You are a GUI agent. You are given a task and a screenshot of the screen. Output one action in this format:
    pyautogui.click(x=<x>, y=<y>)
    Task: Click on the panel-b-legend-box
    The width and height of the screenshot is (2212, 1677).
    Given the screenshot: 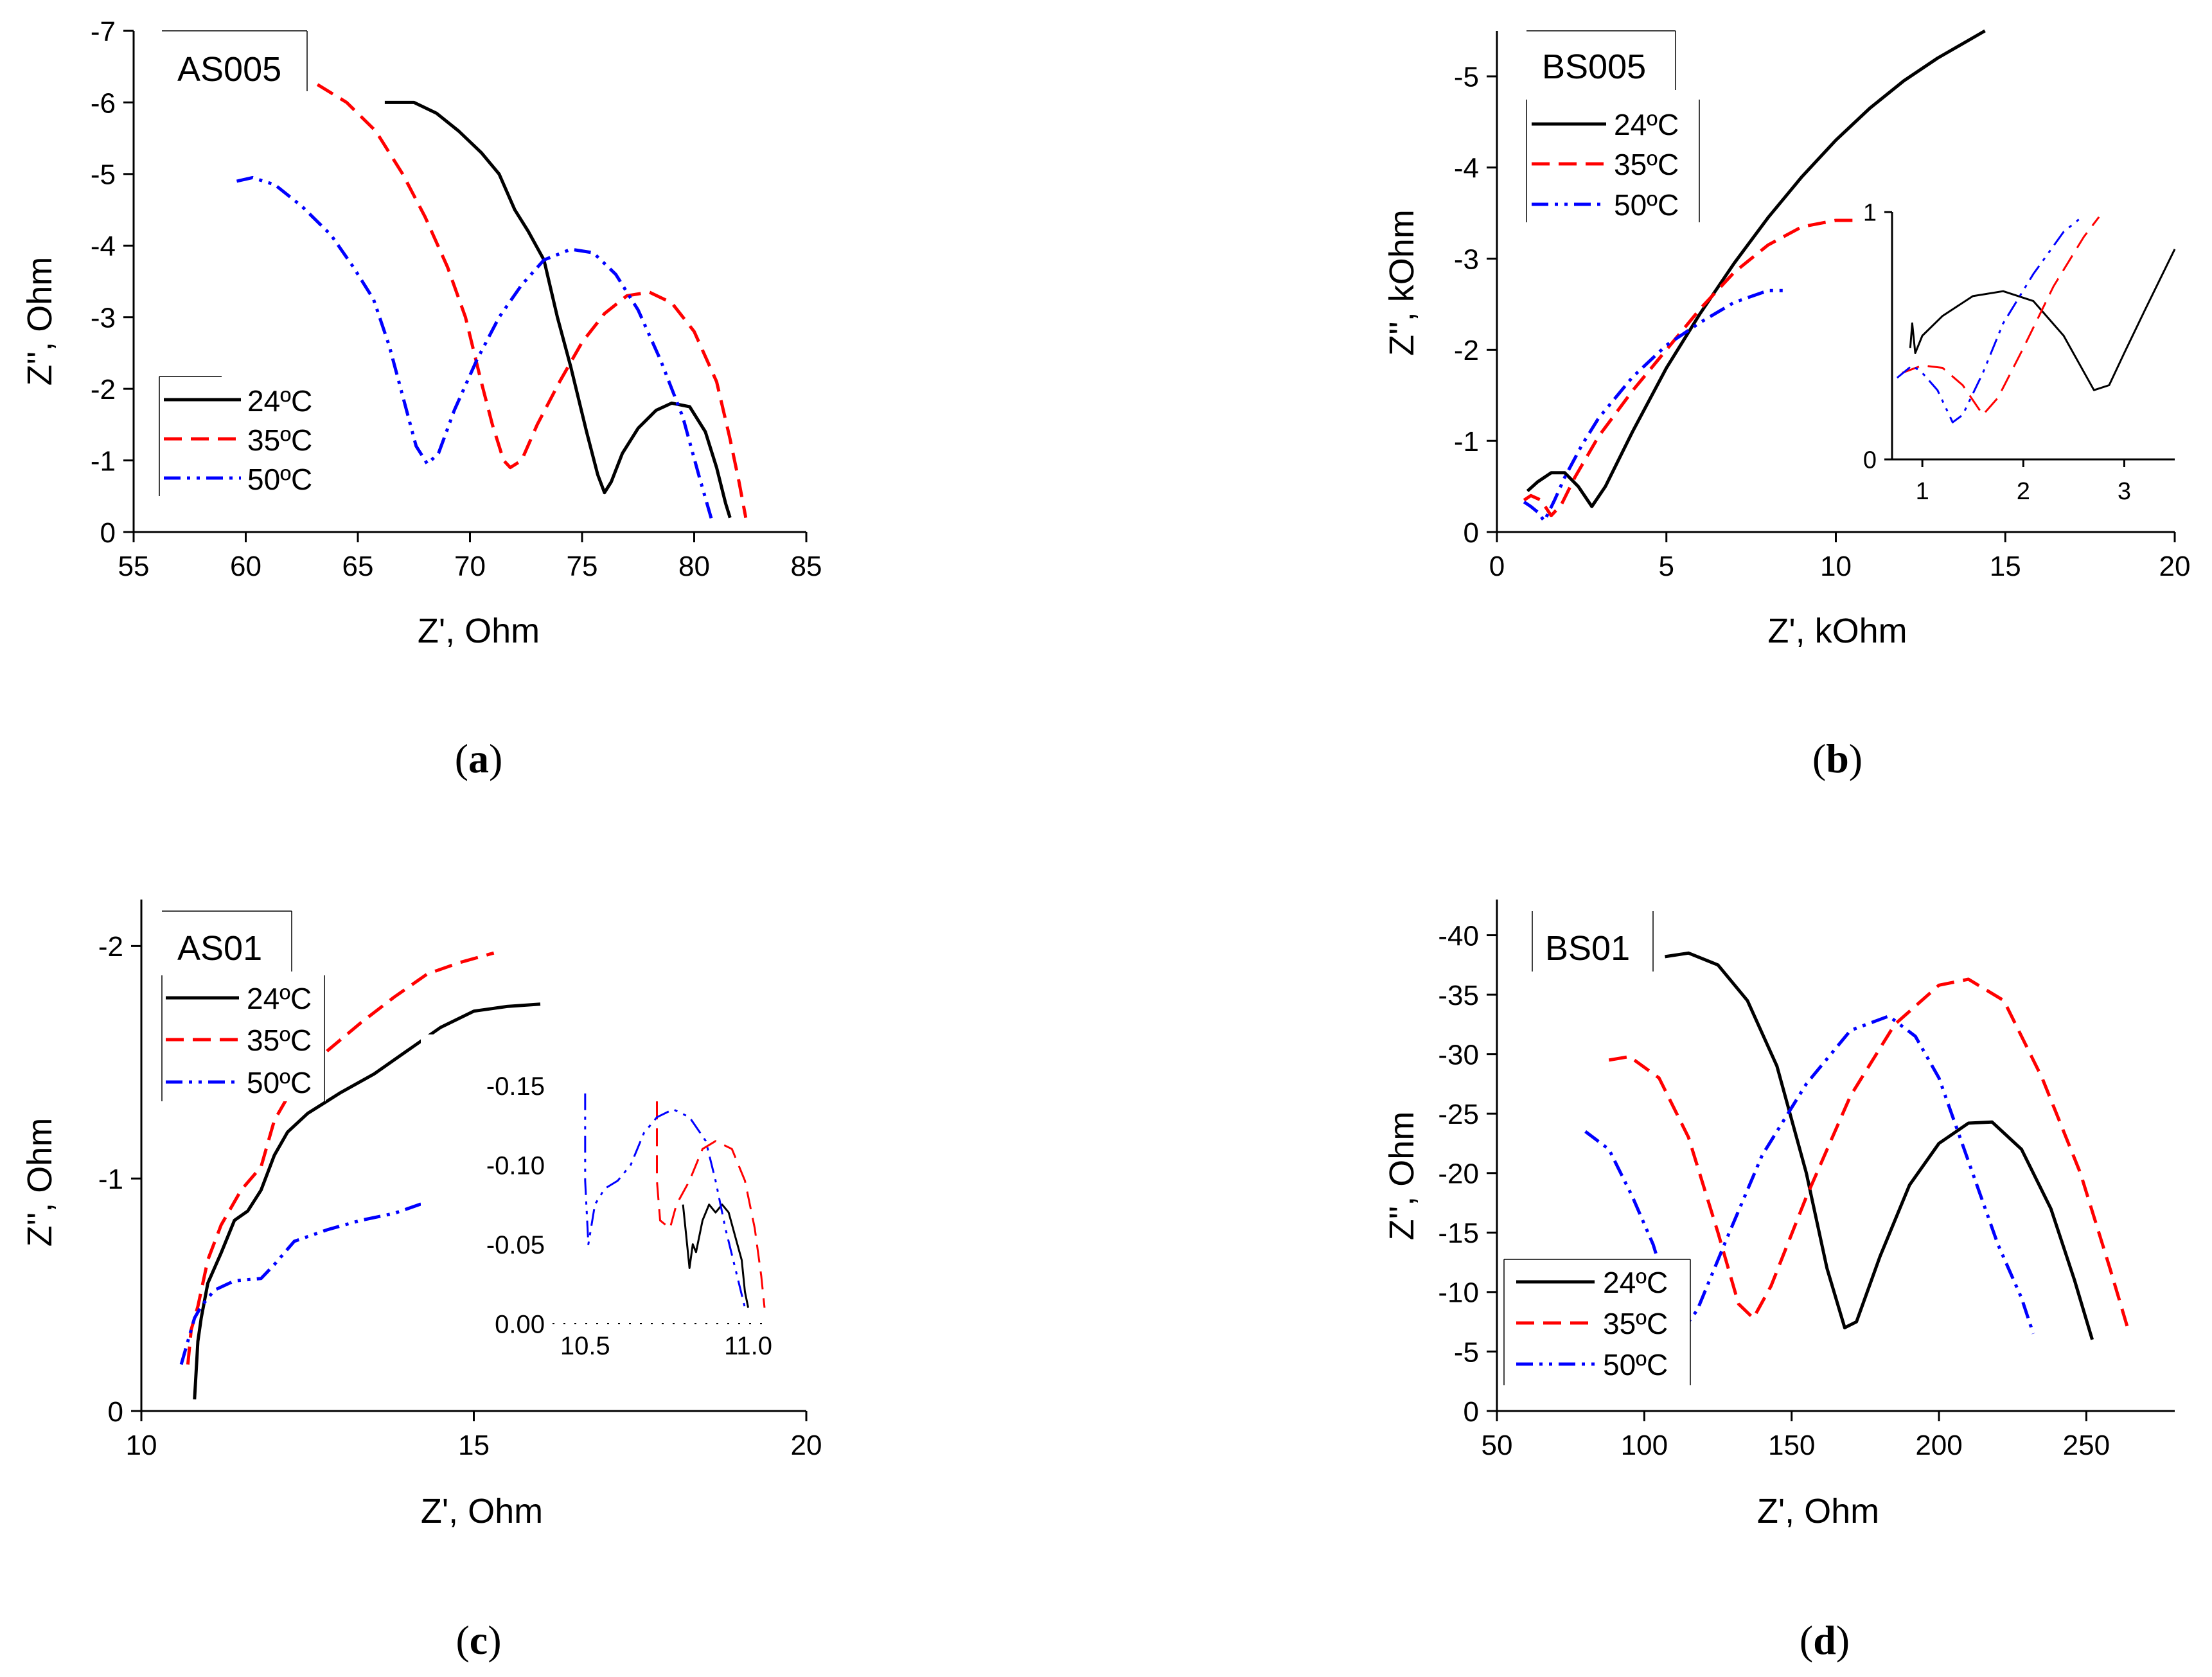 What is the action you would take?
    pyautogui.click(x=1613, y=159)
    